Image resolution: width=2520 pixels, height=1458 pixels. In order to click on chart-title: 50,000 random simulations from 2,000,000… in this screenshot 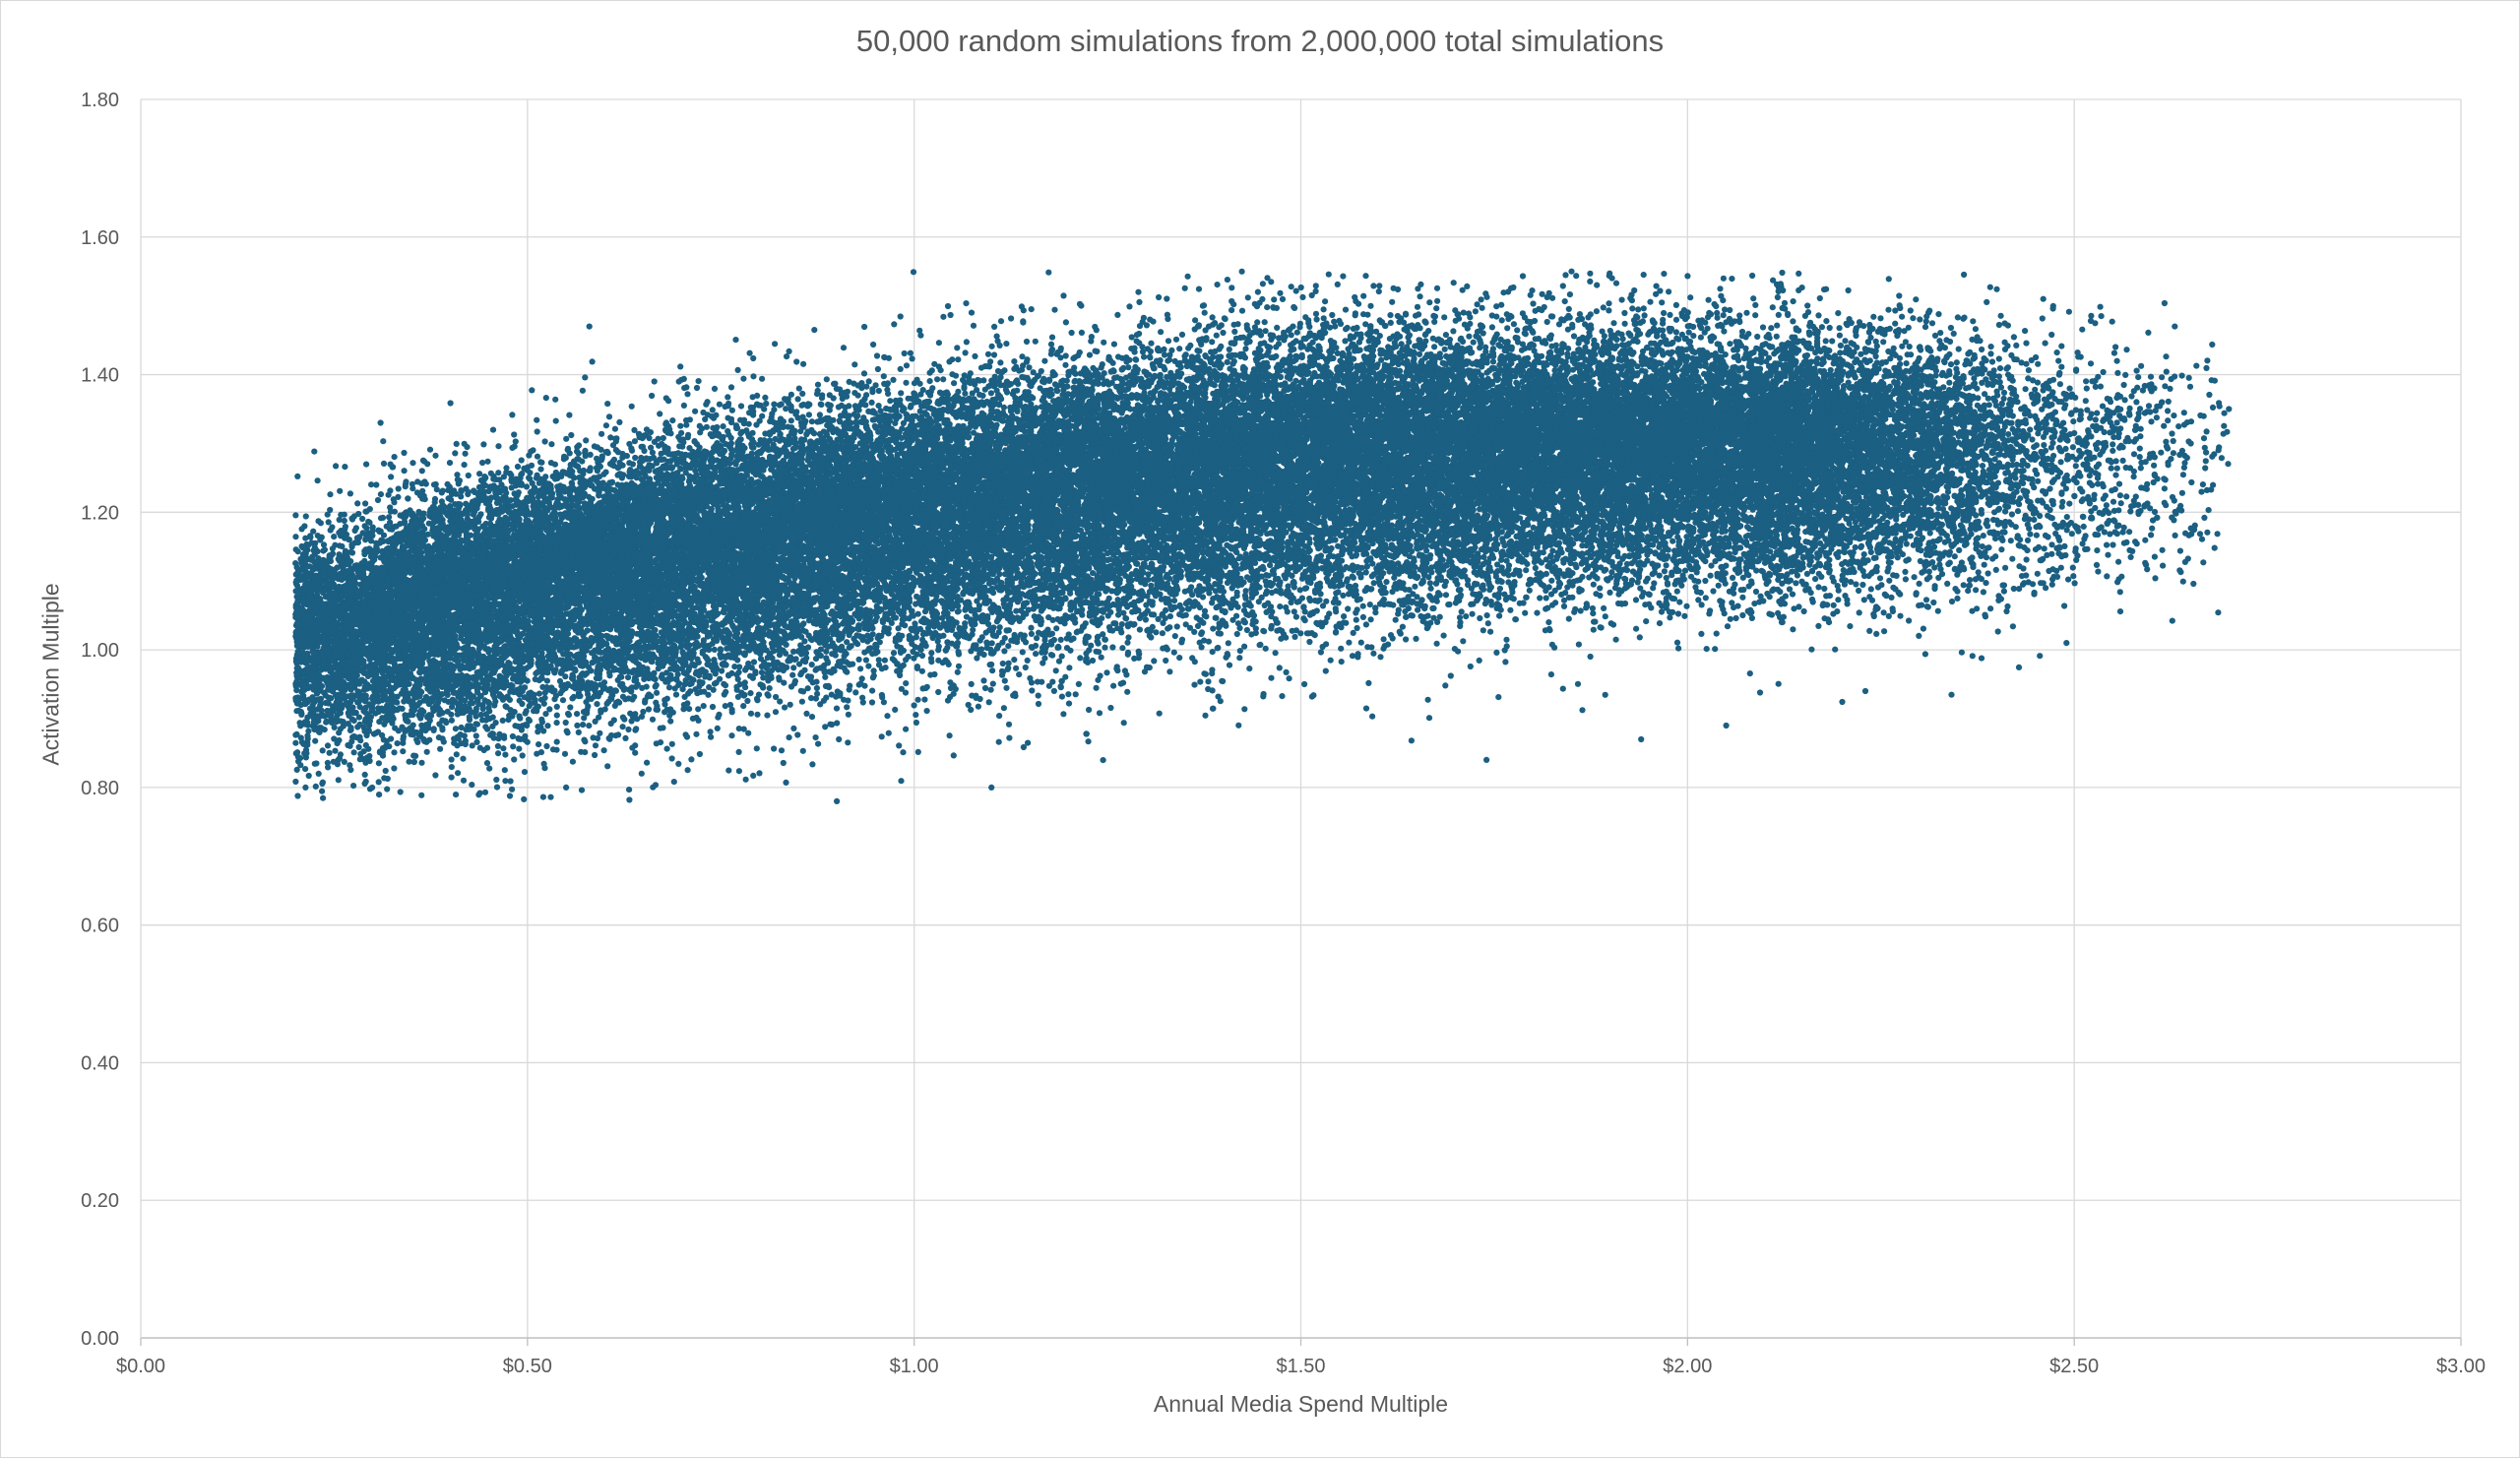, I will do `click(1260, 41)`.